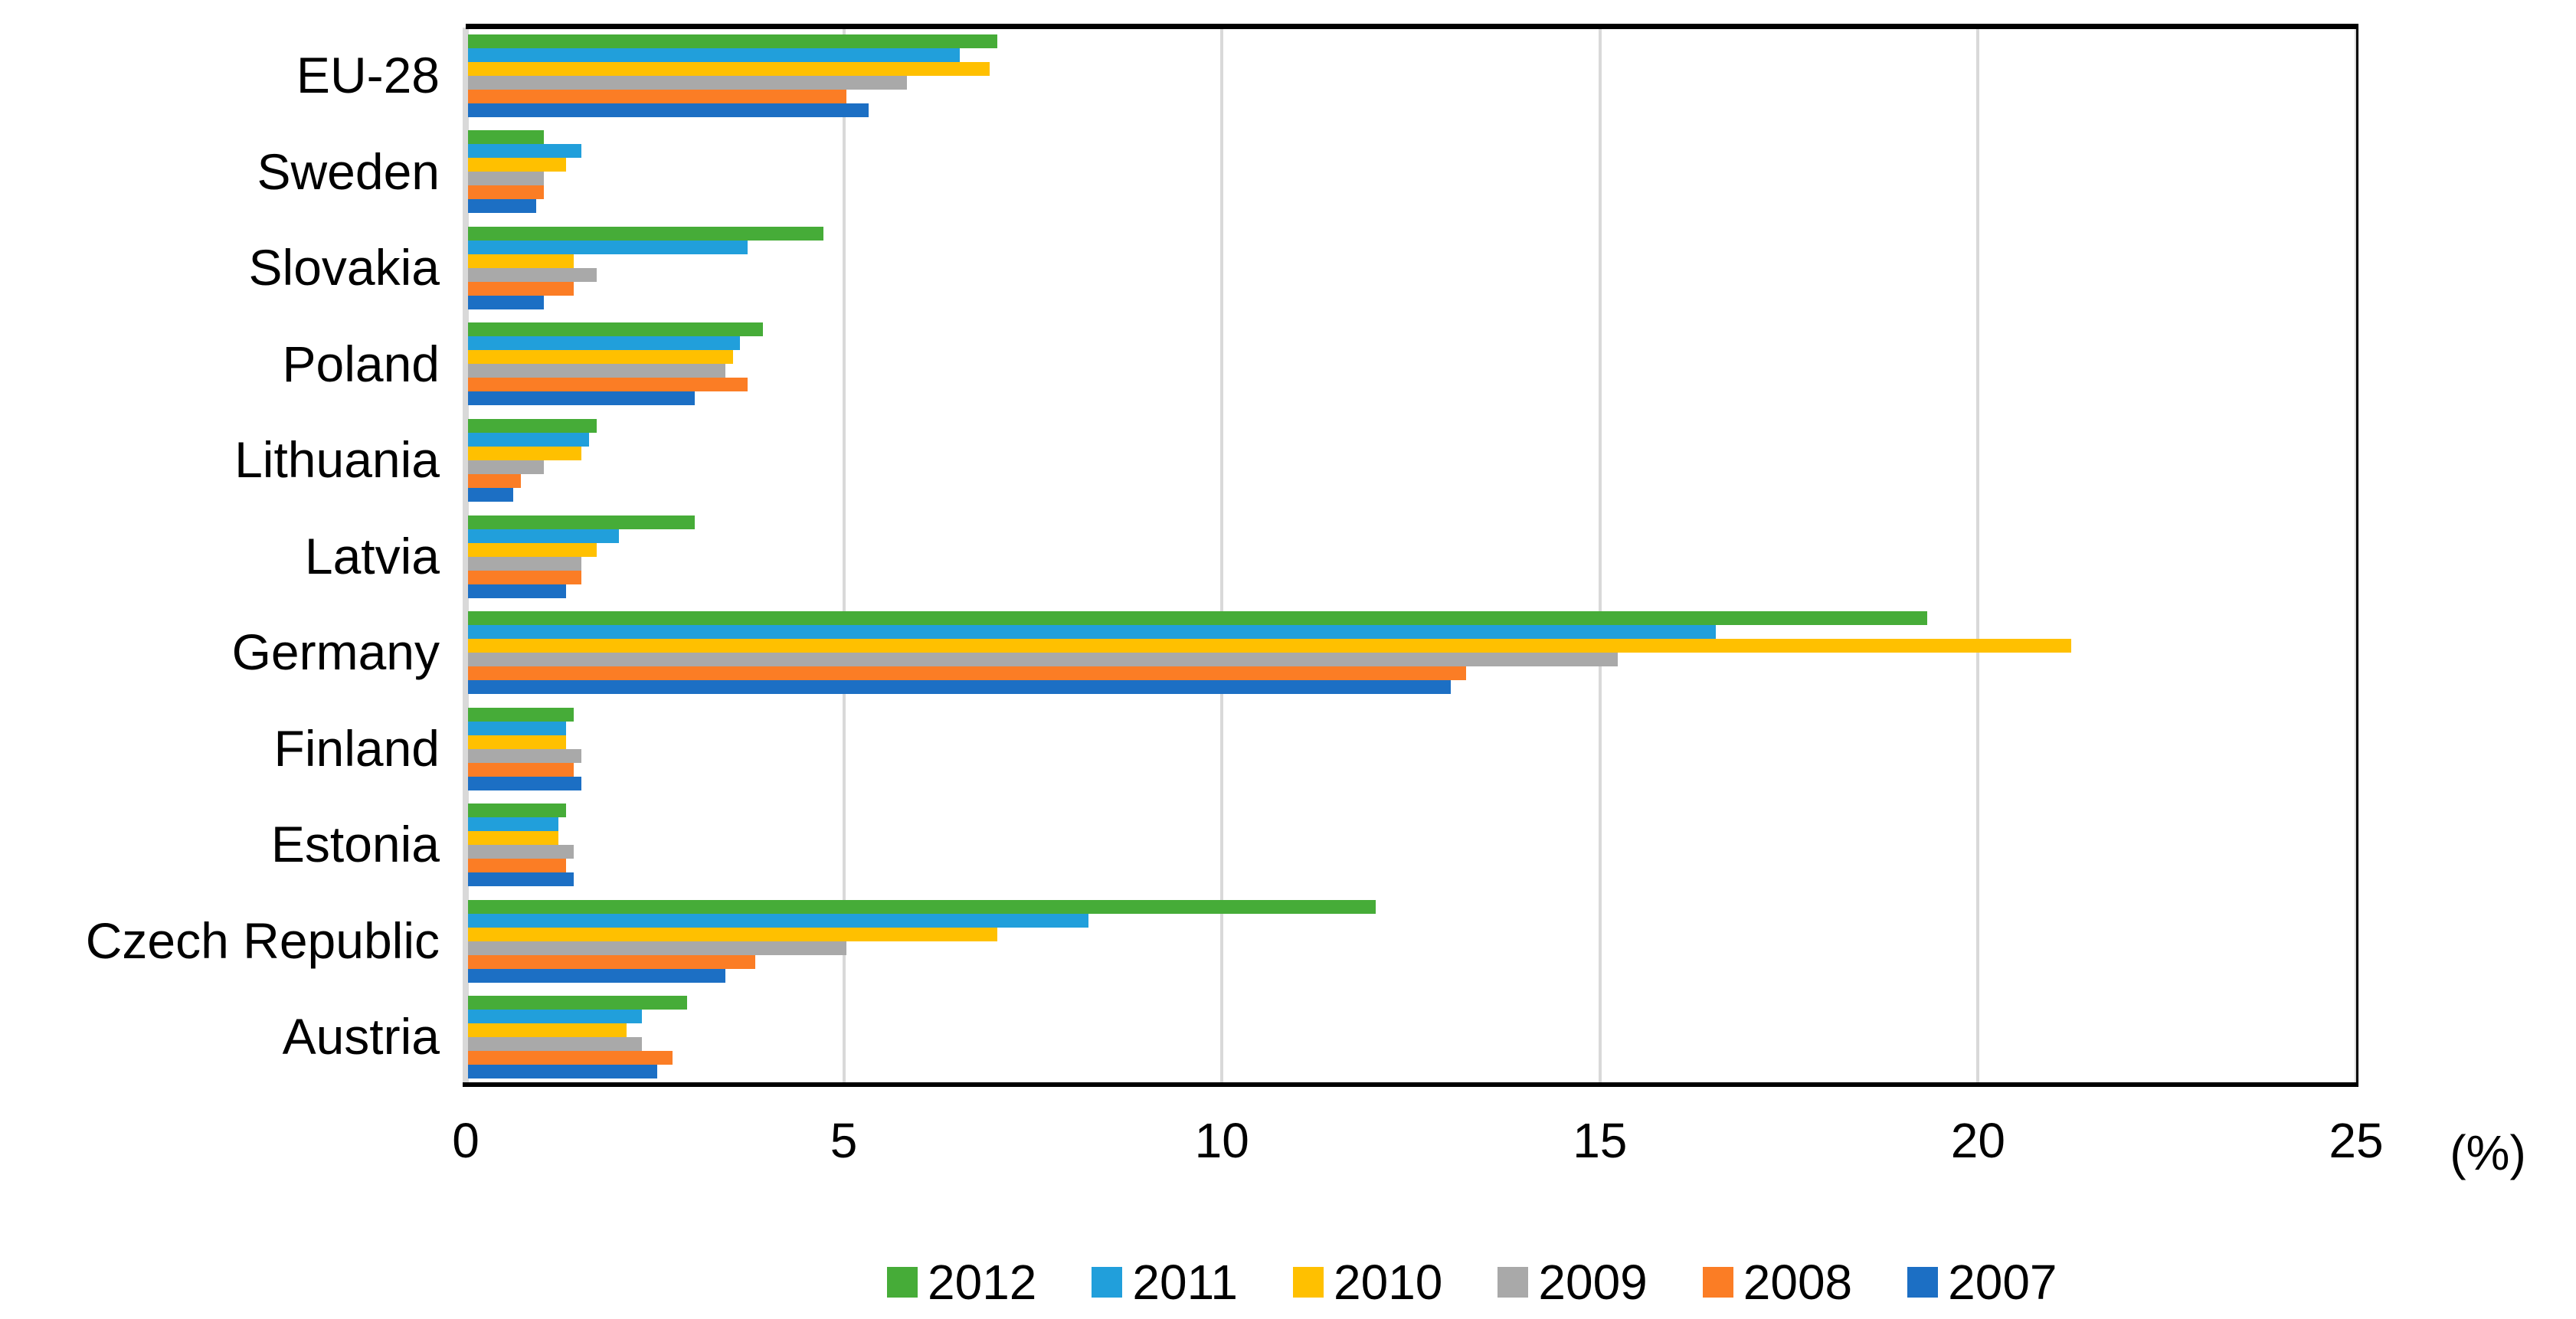 Image resolution: width=2576 pixels, height=1319 pixels. Describe the element at coordinates (555, 1017) in the screenshot. I see `bar-austria-2011` at that location.